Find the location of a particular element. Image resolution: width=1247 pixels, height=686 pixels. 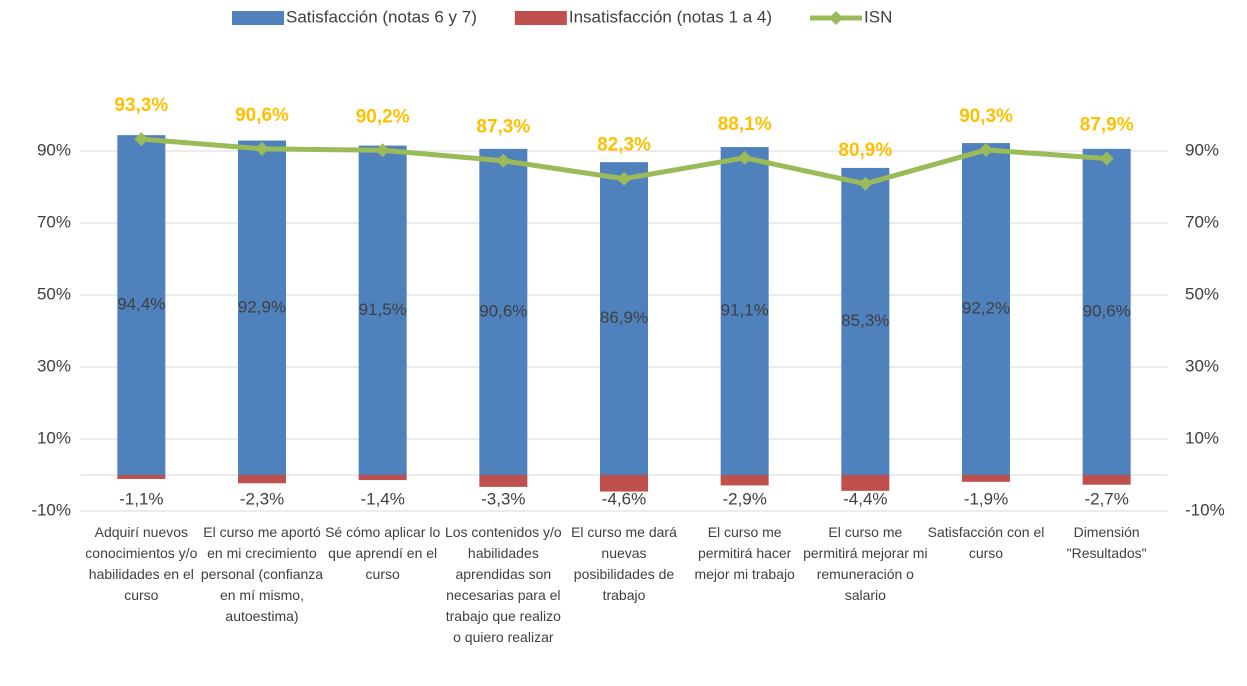

data-label: -1,4% is located at coordinates (382, 498).